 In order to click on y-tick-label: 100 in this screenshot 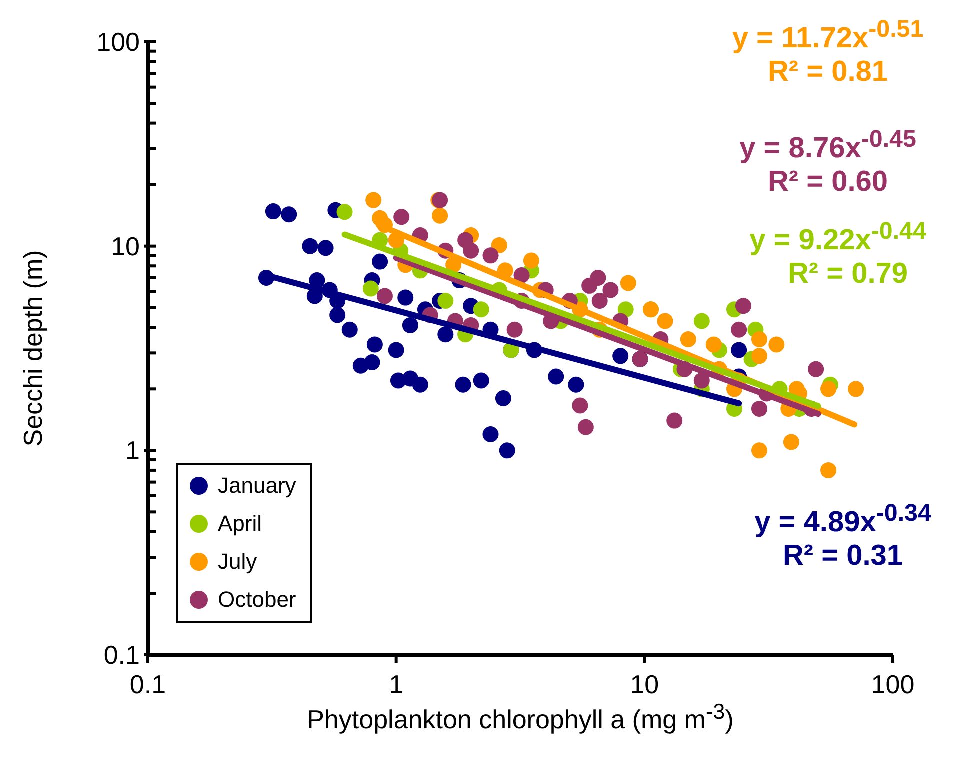, I will do `click(118, 42)`.